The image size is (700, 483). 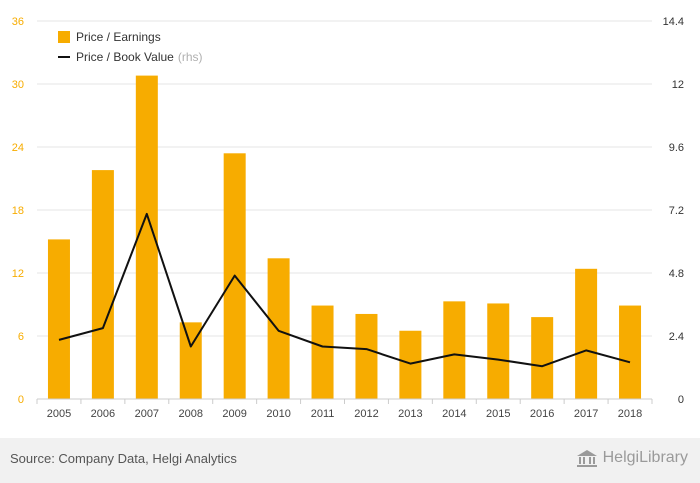 What do you see at coordinates (454, 414) in the screenshot?
I see `x-tick-label: 2014` at bounding box center [454, 414].